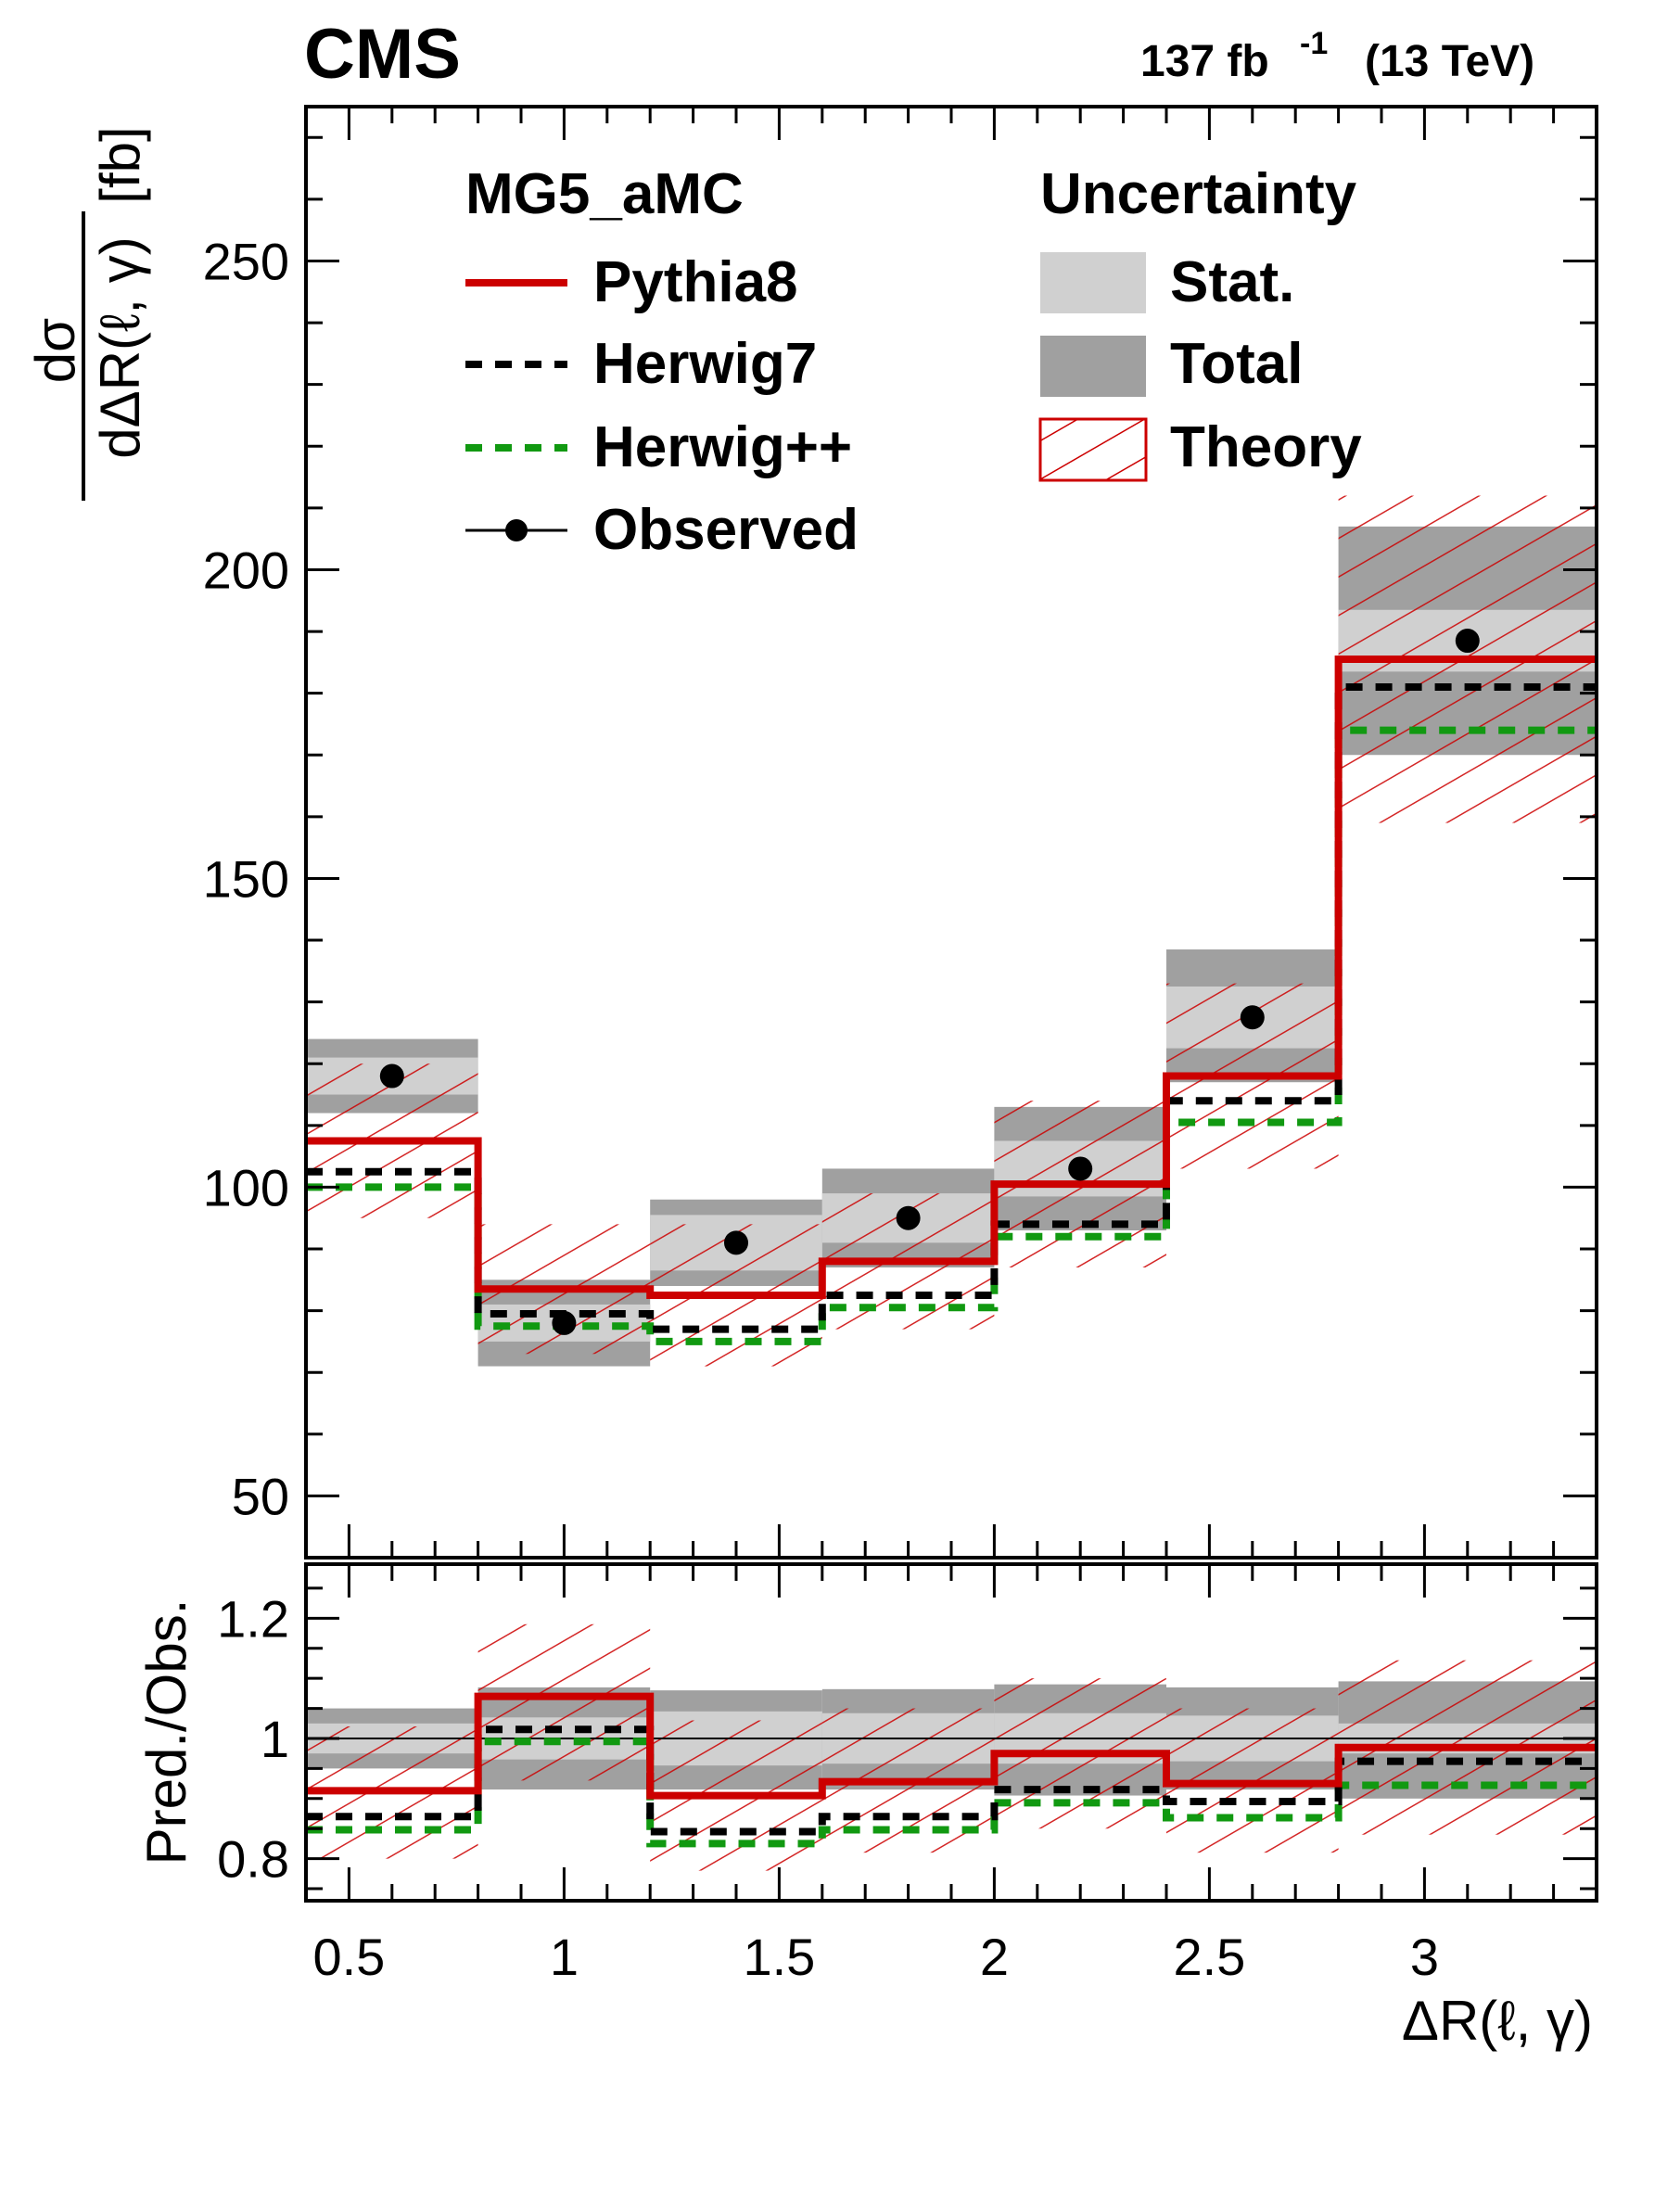  I want to click on legend-pythia8-label: Pythia8, so click(695, 282).